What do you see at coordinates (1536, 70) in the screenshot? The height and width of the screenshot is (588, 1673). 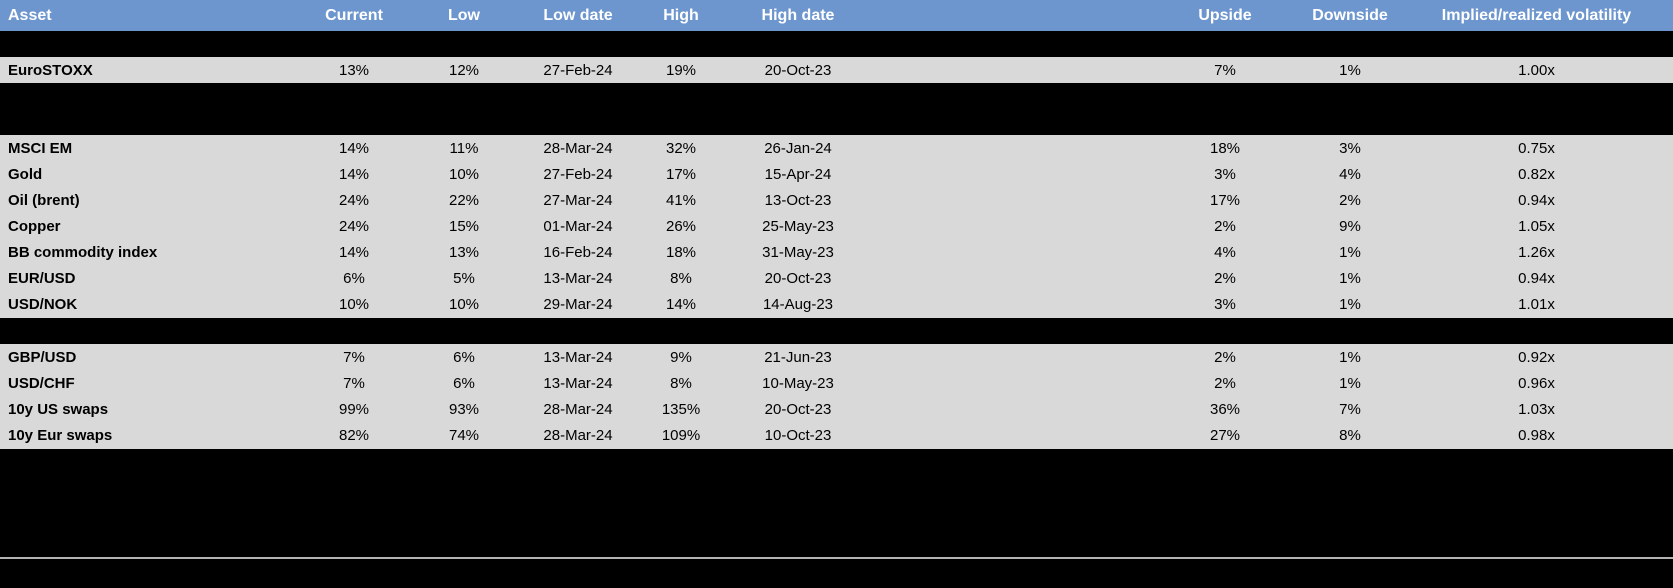 I see `implied-realized-cell: 1.00x` at bounding box center [1536, 70].